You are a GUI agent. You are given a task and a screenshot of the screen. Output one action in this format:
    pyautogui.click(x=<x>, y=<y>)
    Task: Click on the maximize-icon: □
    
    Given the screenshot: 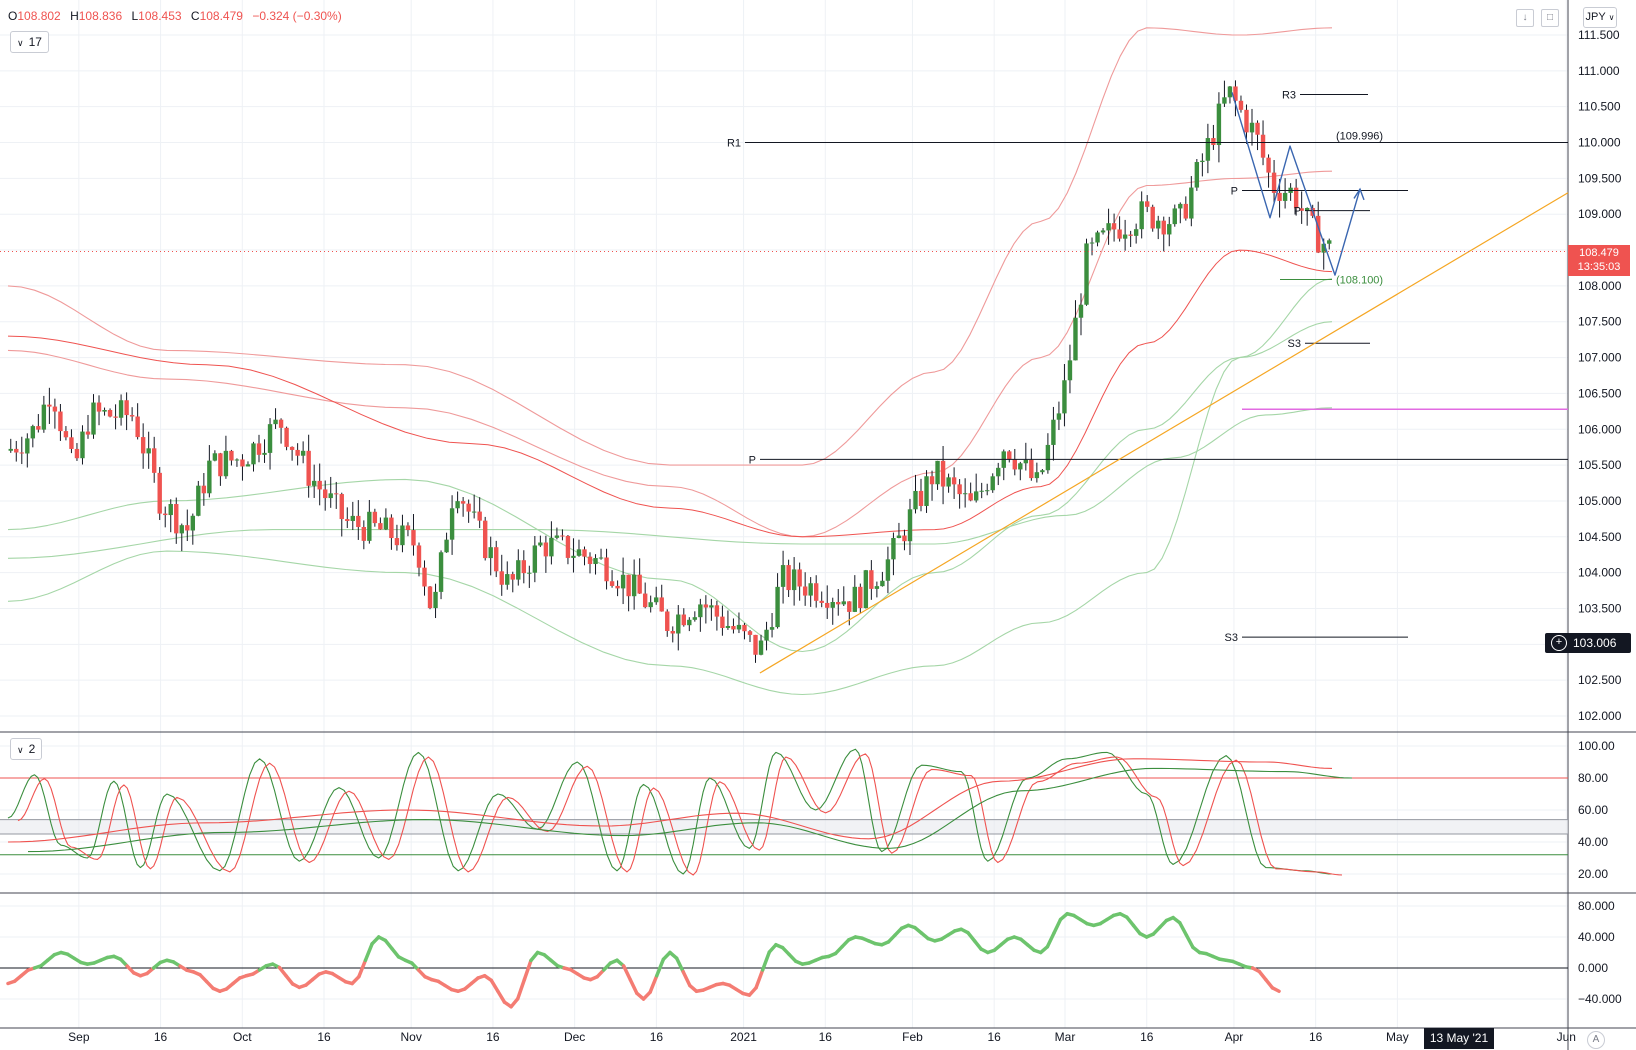 What is the action you would take?
    pyautogui.click(x=1550, y=18)
    